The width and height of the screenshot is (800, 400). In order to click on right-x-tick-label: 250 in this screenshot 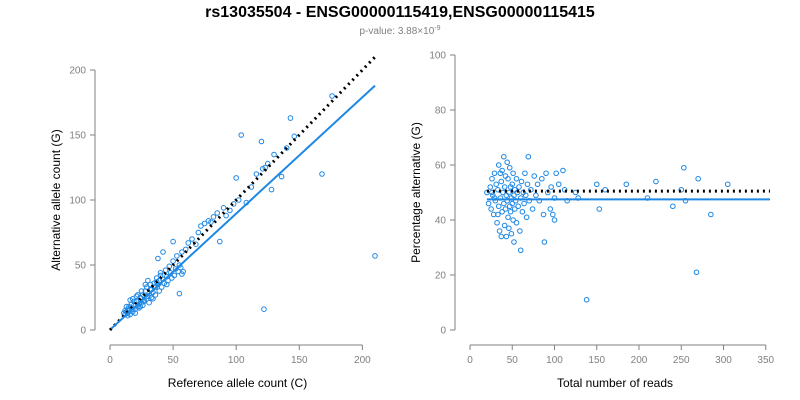, I will do `click(681, 360)`.